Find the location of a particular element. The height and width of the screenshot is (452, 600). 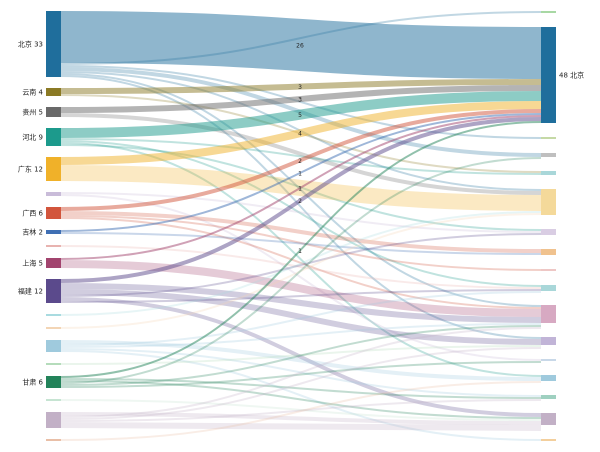

node-label: 贵州 5 is located at coordinates (32, 112).